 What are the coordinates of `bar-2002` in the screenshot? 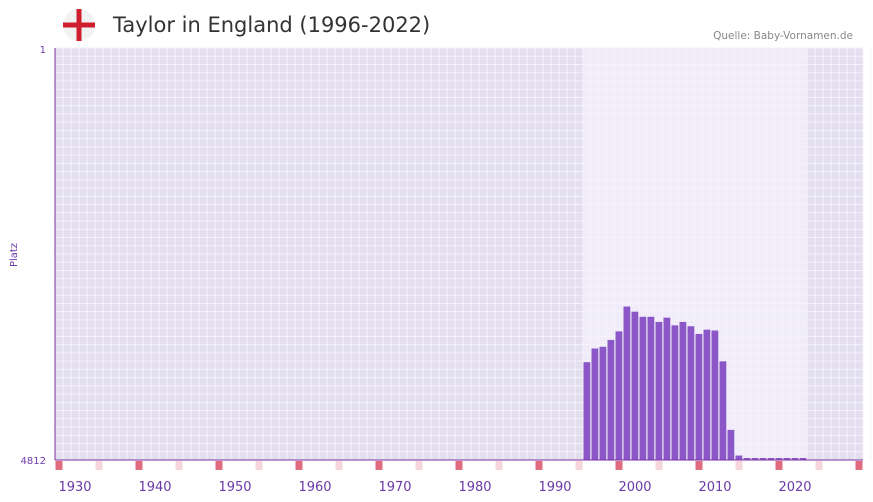 It's located at (651, 388).